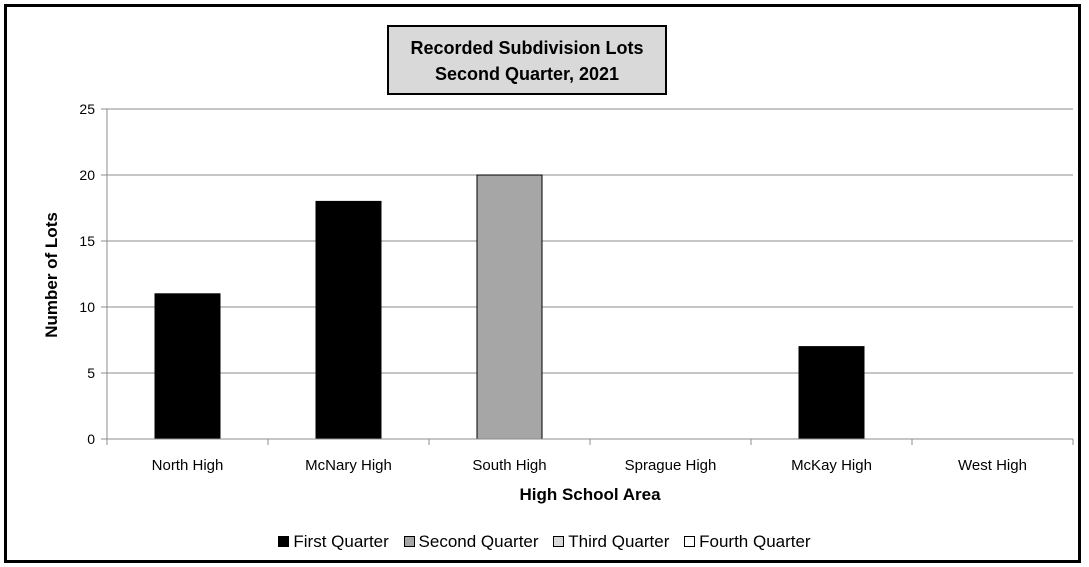 Image resolution: width=1089 pixels, height=567 pixels. I want to click on legend-item-first-quarter: First Quarter, so click(333, 542).